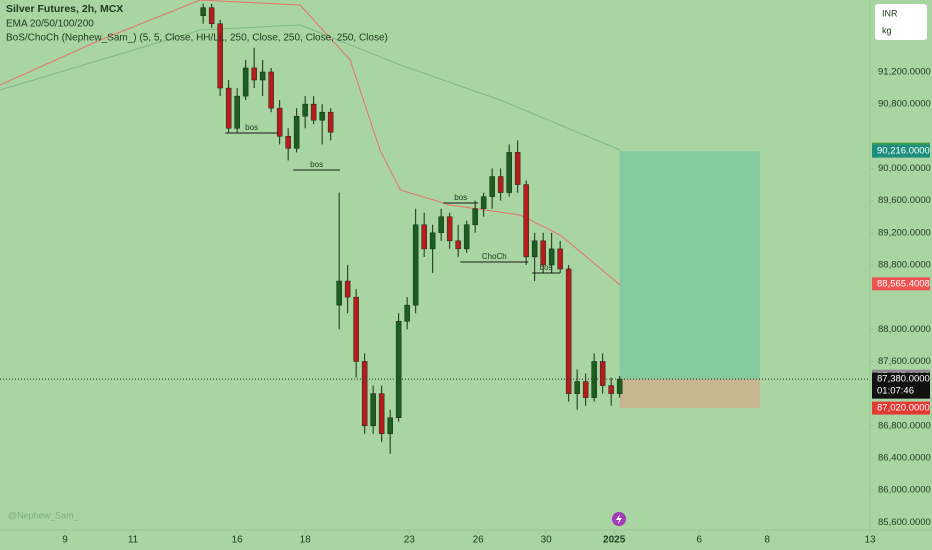 The height and width of the screenshot is (550, 932). I want to click on y-tick-label: 86,000.0000, so click(904, 490).